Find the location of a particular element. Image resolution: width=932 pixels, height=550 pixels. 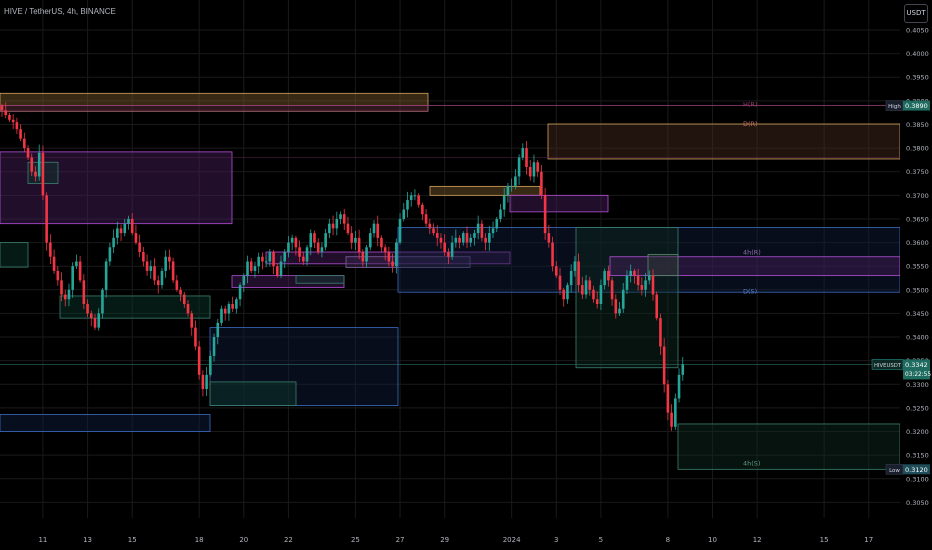

current-price-tag: HIVEUSDT 0.3342 03:22:55 is located at coordinates (901, 369).